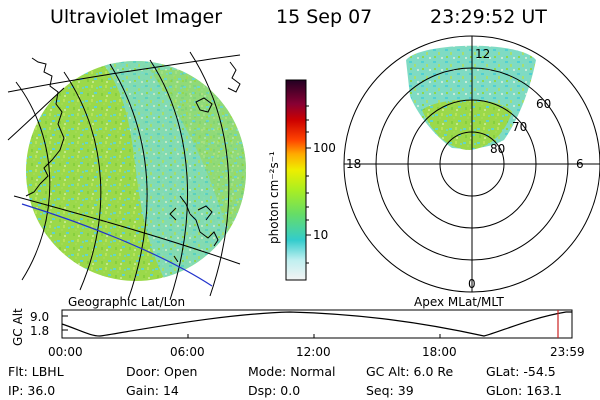  I want to click on mlat-label-80: 80, so click(498, 149).